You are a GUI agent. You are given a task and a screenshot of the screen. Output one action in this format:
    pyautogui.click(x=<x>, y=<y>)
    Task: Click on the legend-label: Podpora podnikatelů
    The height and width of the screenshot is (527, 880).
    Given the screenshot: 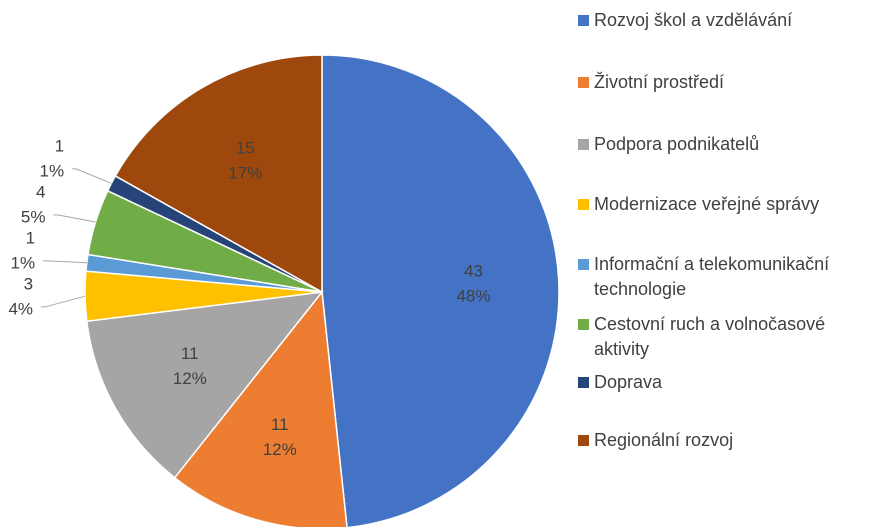 What is the action you would take?
    pyautogui.click(x=677, y=144)
    